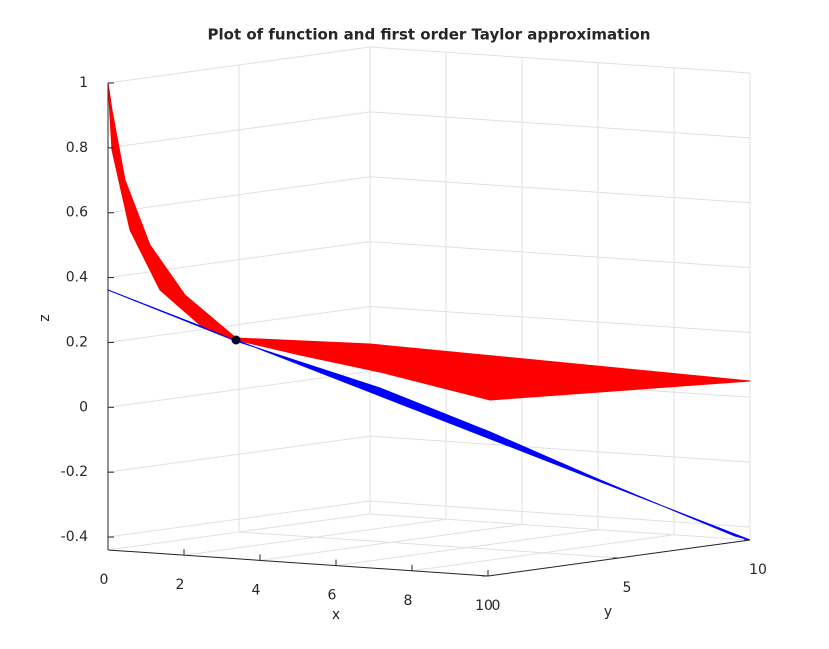  I want to click on x-tick-label: 10, so click(484, 606).